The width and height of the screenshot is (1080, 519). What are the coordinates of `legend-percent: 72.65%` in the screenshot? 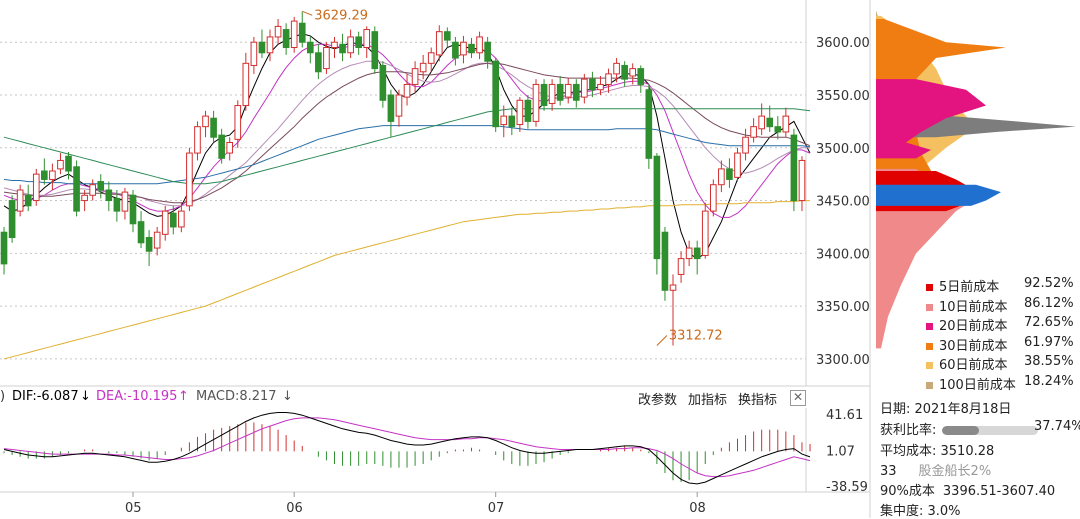 It's located at (1049, 322).